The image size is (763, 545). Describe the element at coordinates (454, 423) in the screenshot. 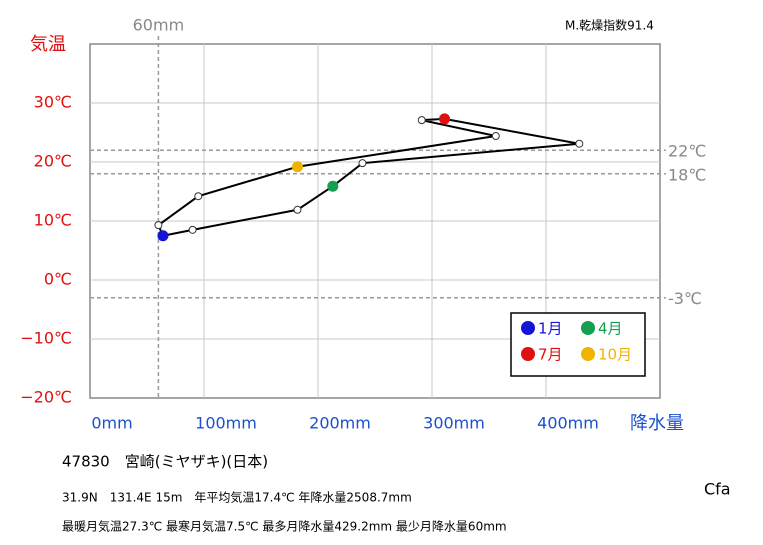

I see `x-tick-label: 300mm` at that location.